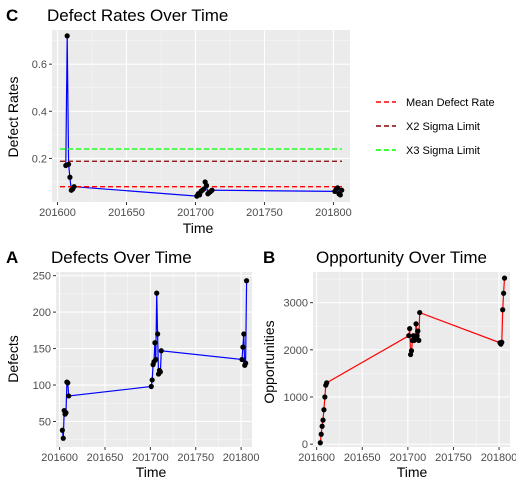 This screenshot has width=516, height=487. What do you see at coordinates (296, 351) in the screenshot?
I see `y-tick-label: 2000` at bounding box center [296, 351].